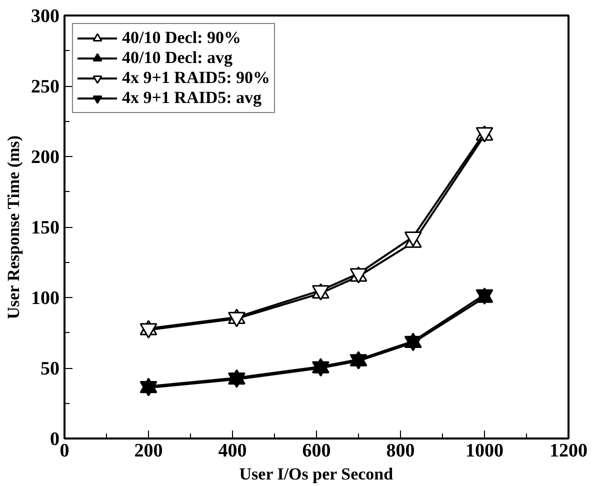  Describe the element at coordinates (485, 451) in the screenshot. I see `x-tick-label: 1000` at that location.